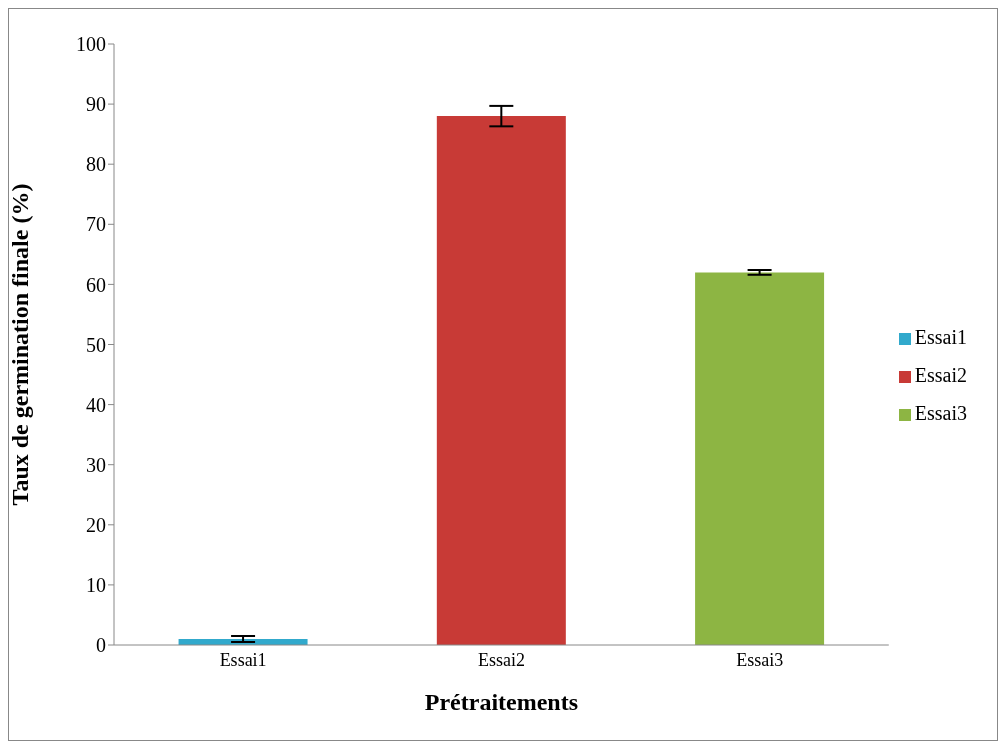 This screenshot has height=751, width=1008. Describe the element at coordinates (940, 336) in the screenshot. I see `legend-label: Essai1` at that location.